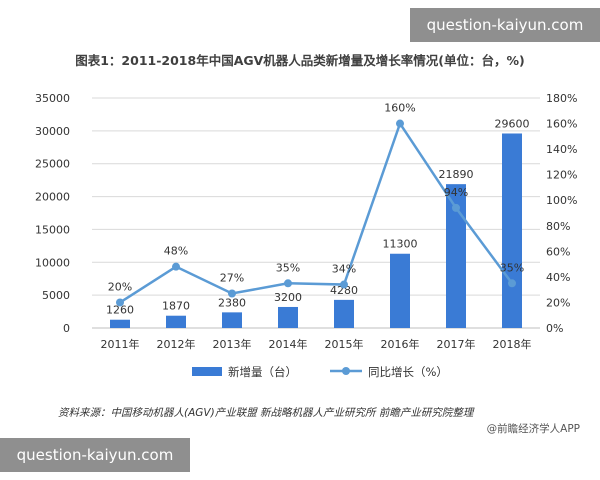 Image resolution: width=600 pixels, height=480 pixels. What do you see at coordinates (558, 226) in the screenshot?
I see `y-right-tick-label: 80%` at bounding box center [558, 226].